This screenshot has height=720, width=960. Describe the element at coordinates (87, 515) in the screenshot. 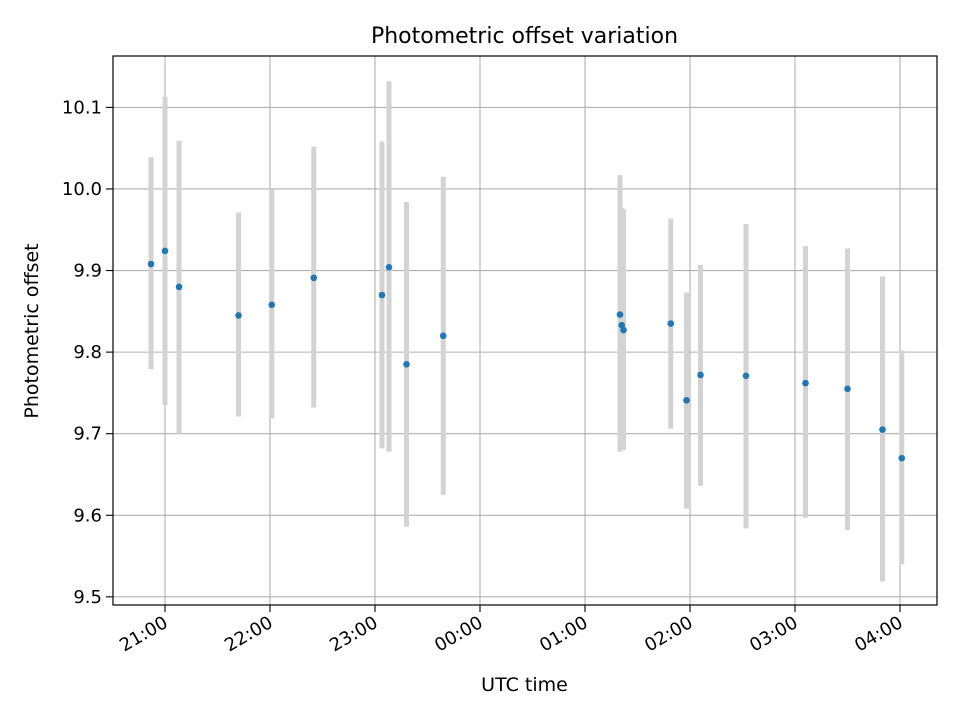

I see `y-tick-label: 9.6` at that location.